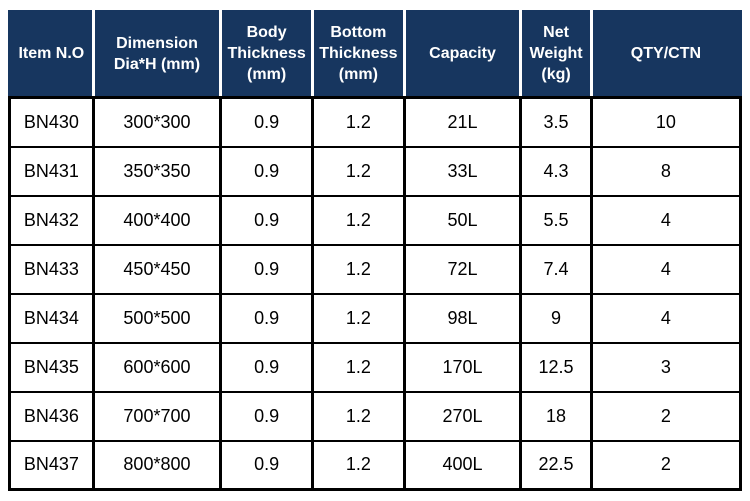  What do you see at coordinates (556, 54) in the screenshot?
I see `col-header-net-weight: Net Weight (kg)` at bounding box center [556, 54].